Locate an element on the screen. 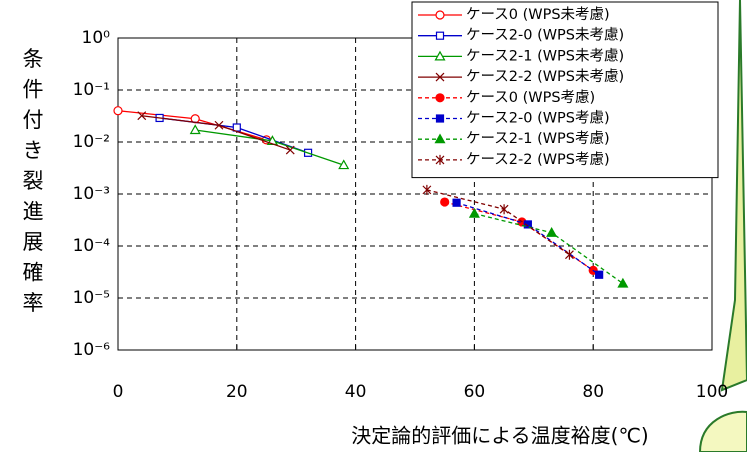  x-axis-label: 決定論的評価による温度裕度(℃) is located at coordinates (499, 436).